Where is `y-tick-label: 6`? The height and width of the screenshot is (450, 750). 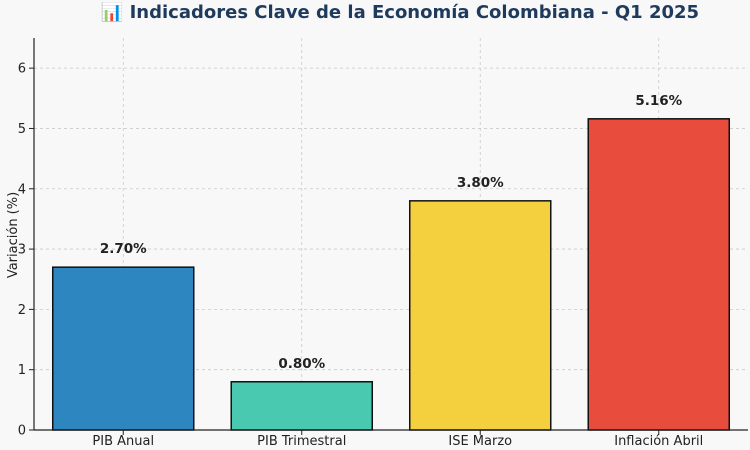 y-tick-label: 6 is located at coordinates (22, 69).